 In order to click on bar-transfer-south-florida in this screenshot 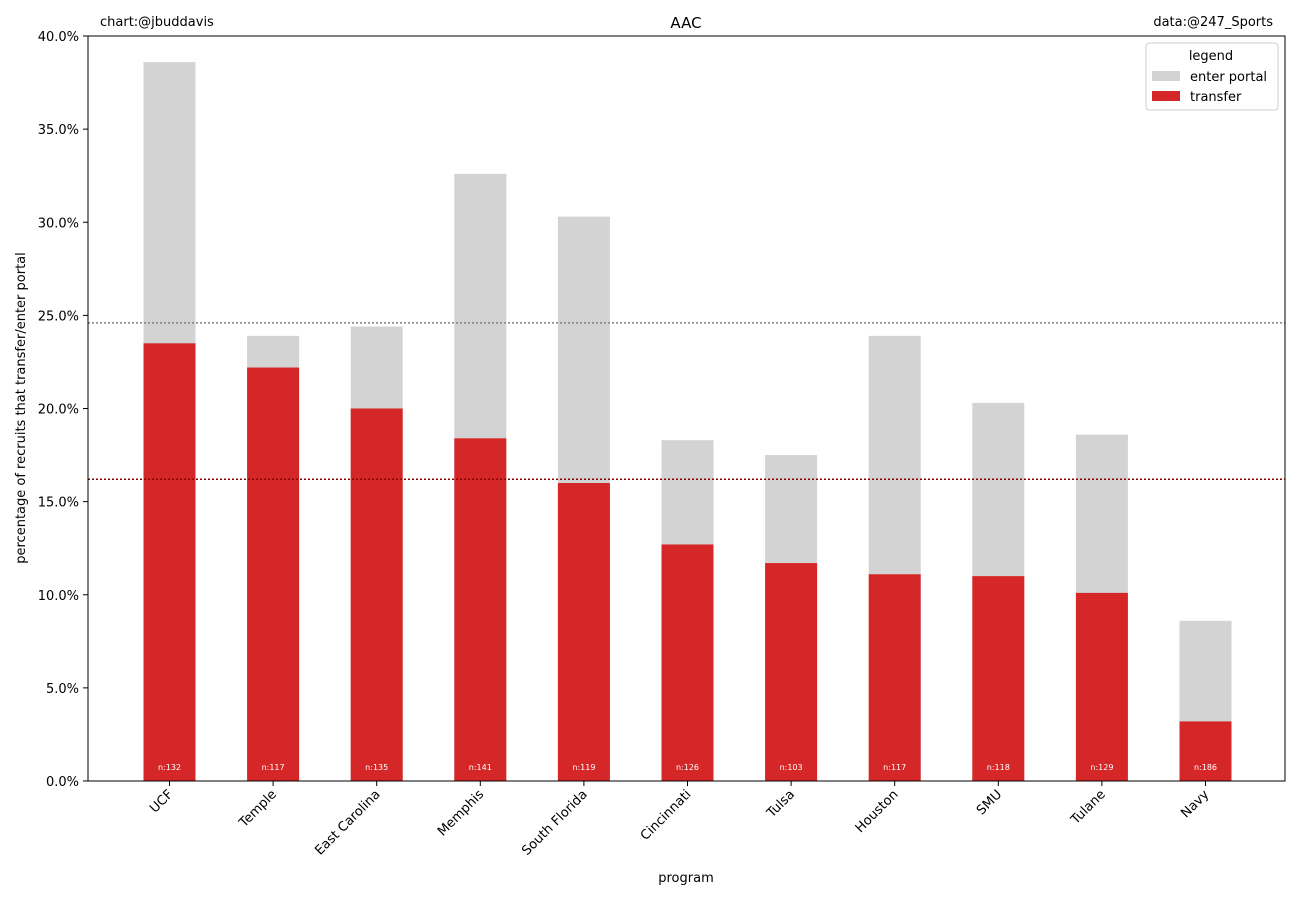, I will do `click(583, 632)`.